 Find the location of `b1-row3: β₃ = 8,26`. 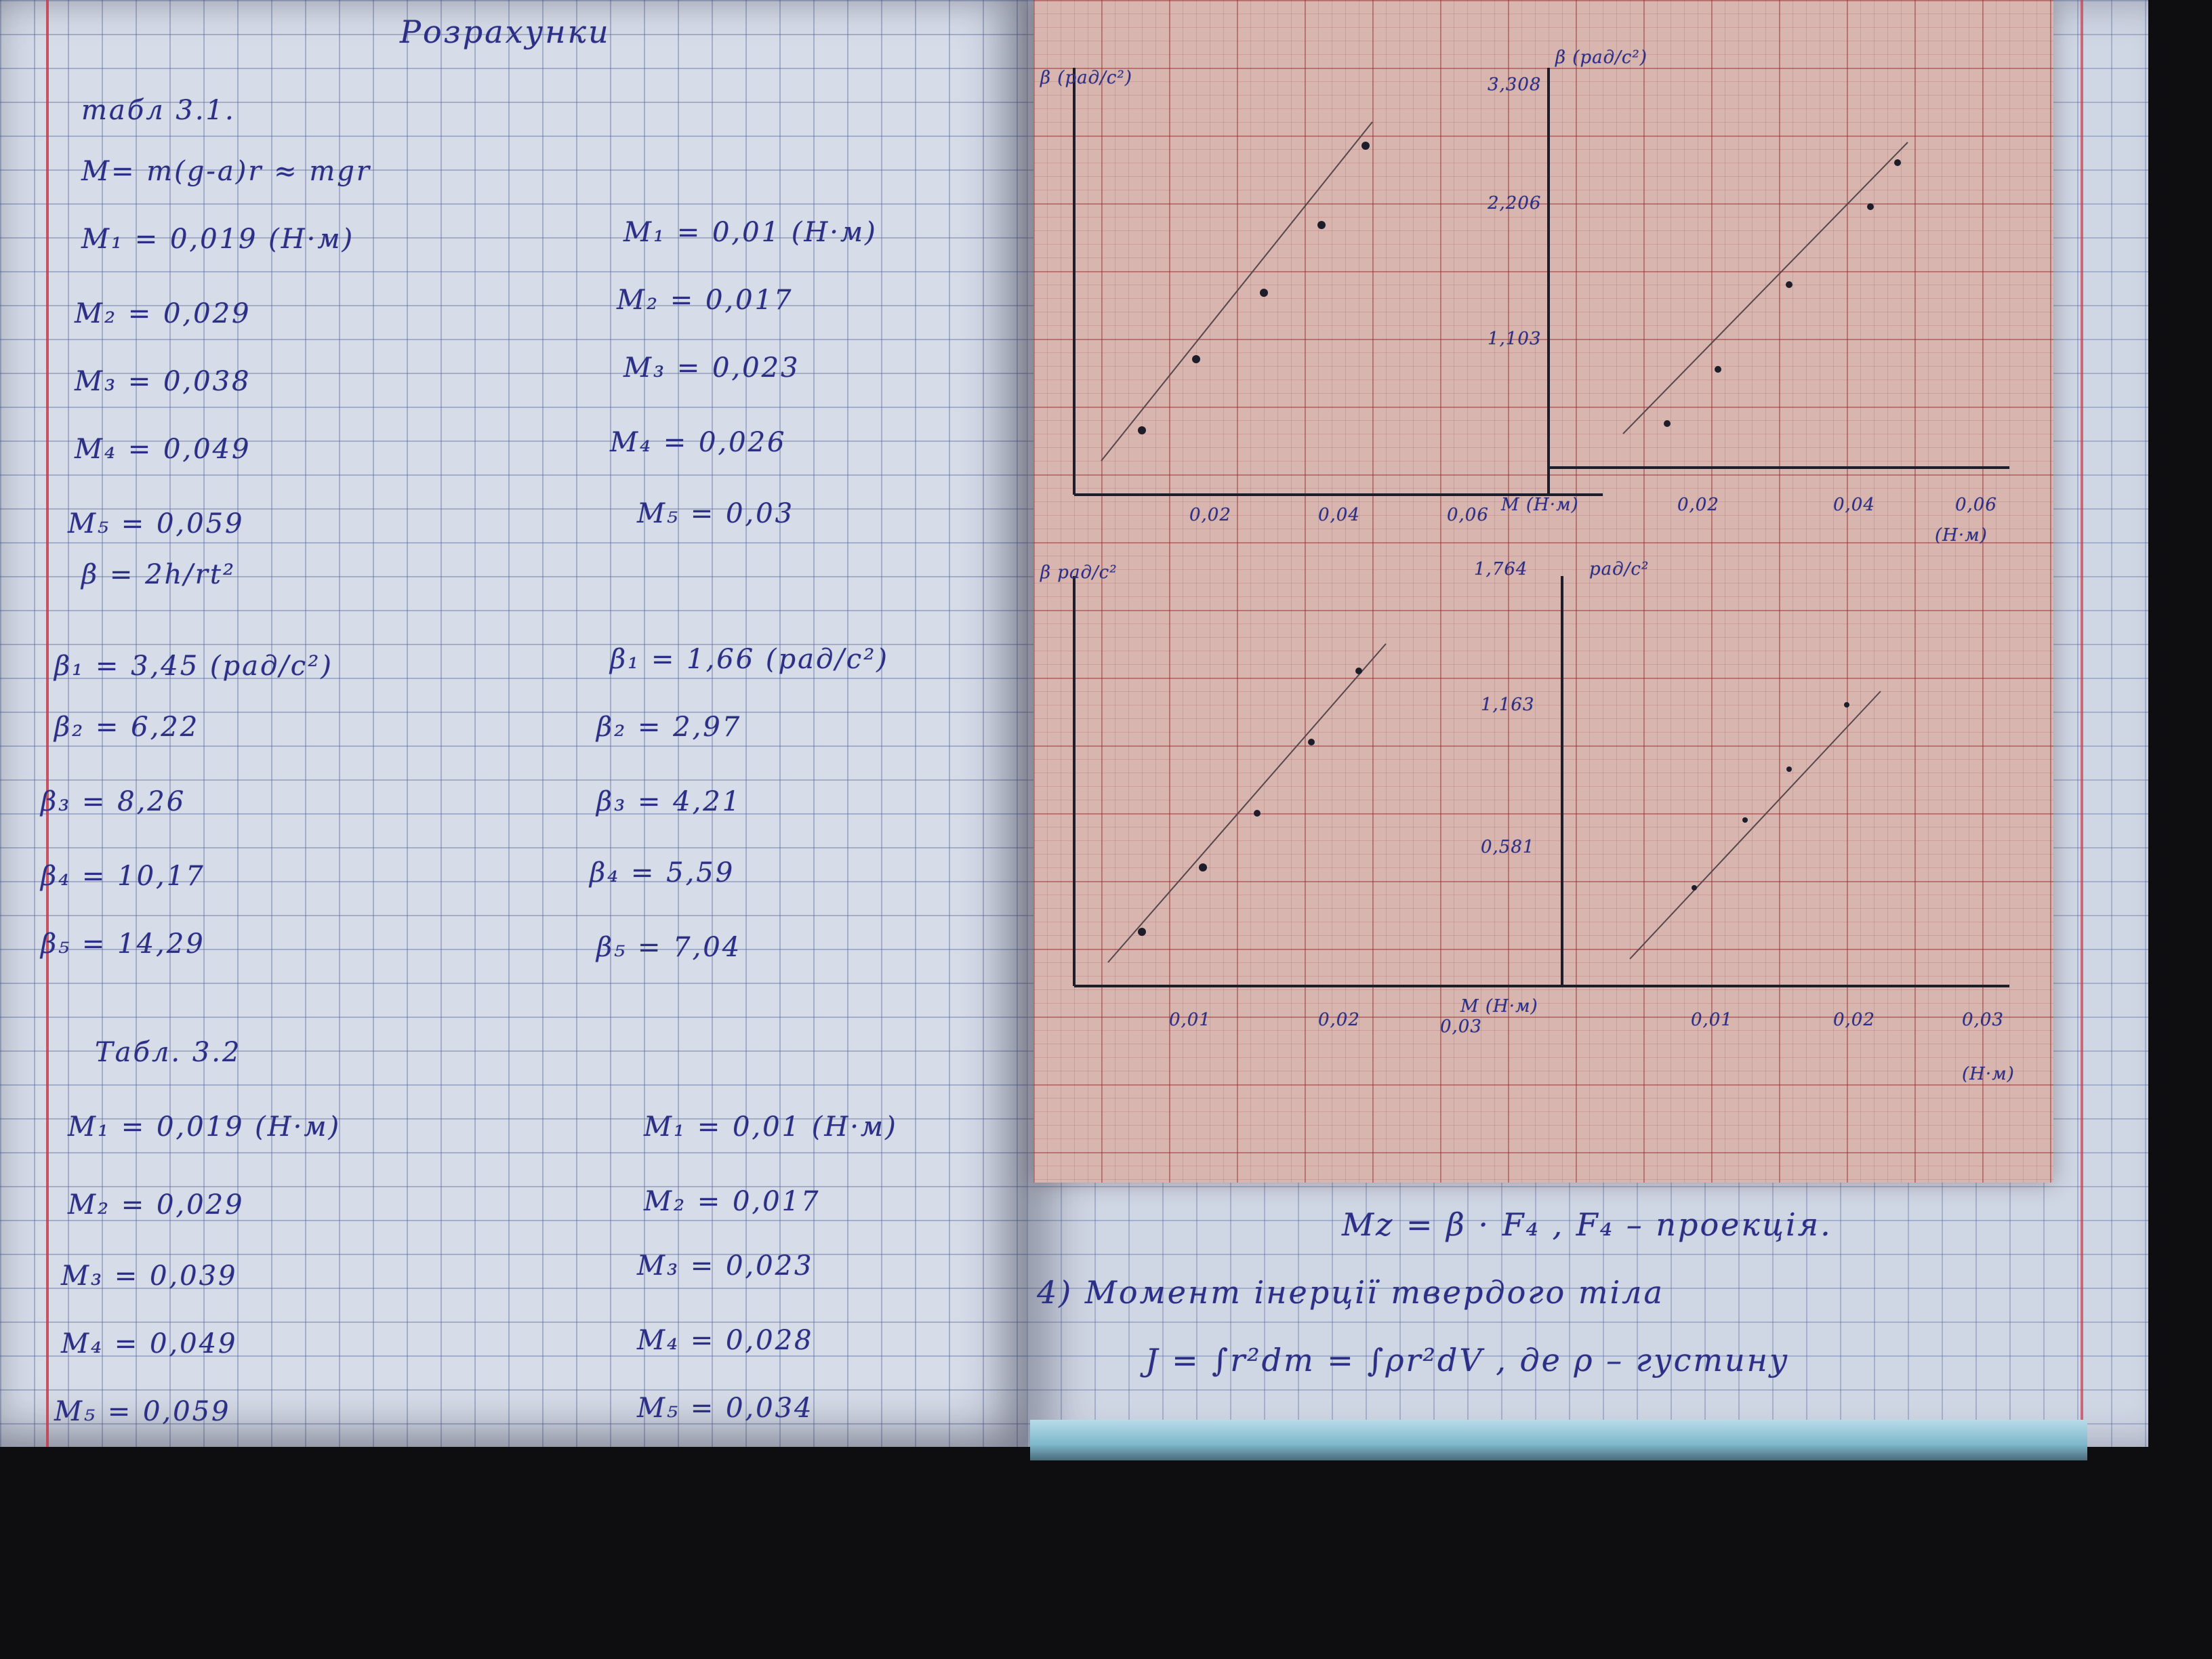

b1-row3: β₃ = 8,26 is located at coordinates (114, 801).